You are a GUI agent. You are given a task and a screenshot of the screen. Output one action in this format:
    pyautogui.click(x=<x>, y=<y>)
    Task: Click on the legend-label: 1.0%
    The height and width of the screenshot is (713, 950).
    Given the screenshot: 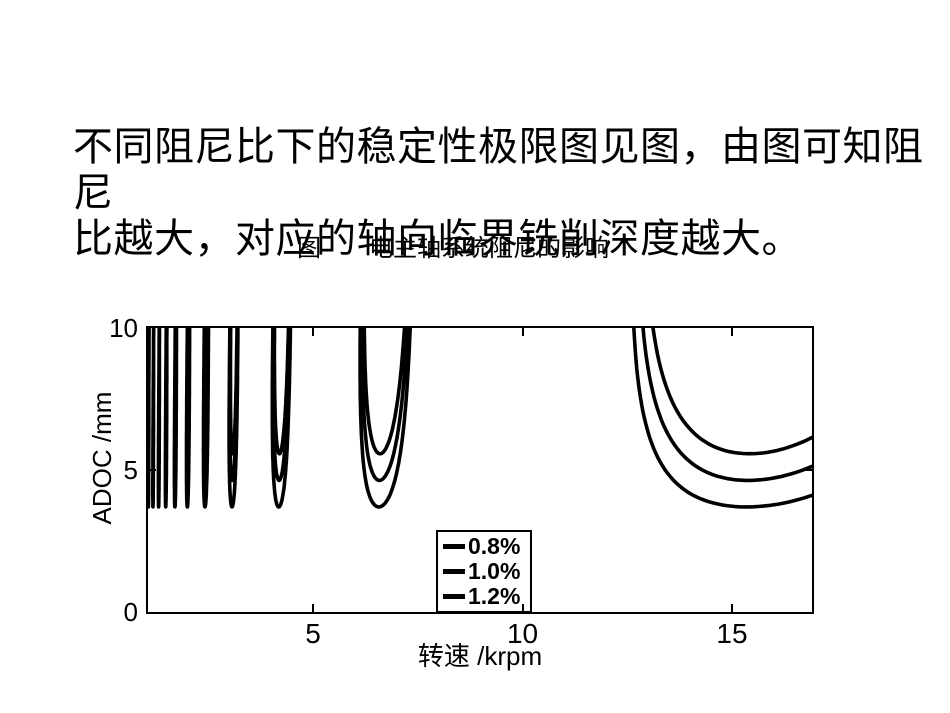 What is the action you would take?
    pyautogui.click(x=494, y=571)
    